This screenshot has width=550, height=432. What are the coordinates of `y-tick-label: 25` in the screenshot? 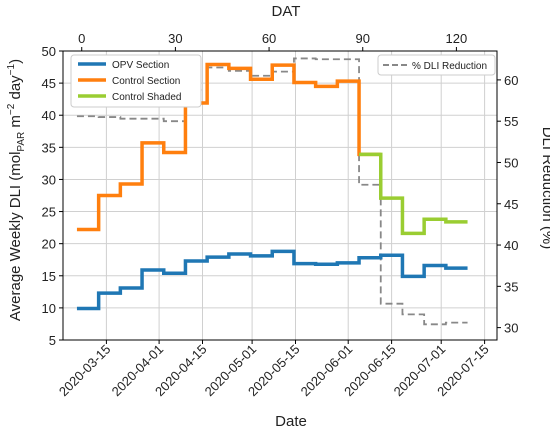 It's located at (49, 212).